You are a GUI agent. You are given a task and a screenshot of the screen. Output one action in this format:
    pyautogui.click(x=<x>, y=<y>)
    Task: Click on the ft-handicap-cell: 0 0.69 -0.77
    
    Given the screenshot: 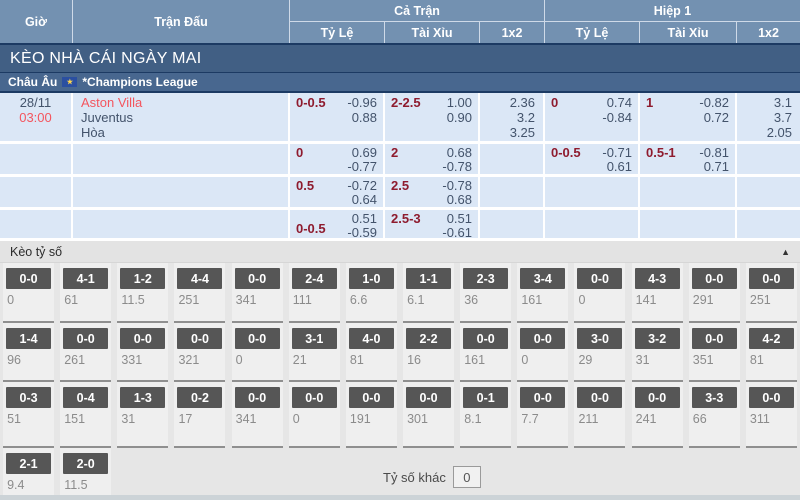 What is the action you would take?
    pyautogui.click(x=336, y=159)
    